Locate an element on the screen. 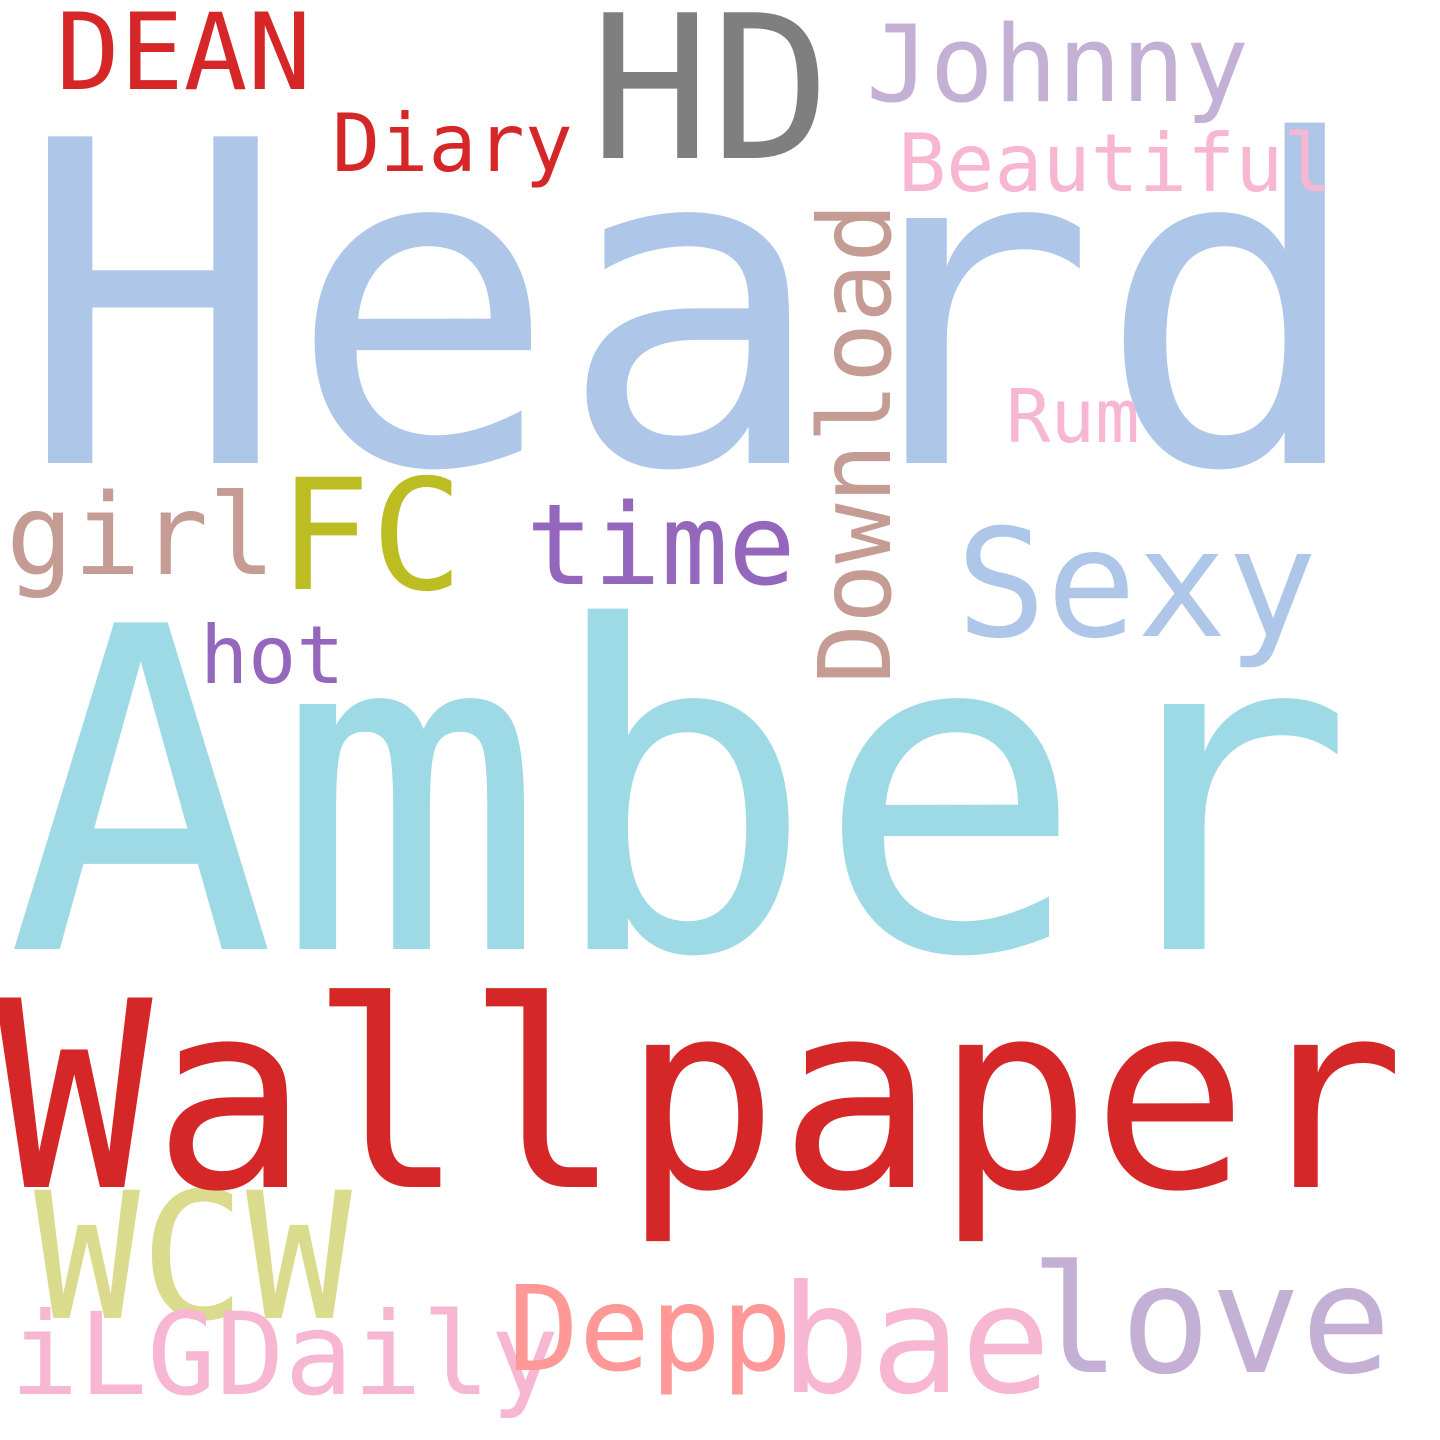 The image size is (1440, 1440). word-hd: HD is located at coordinates (710, 103).